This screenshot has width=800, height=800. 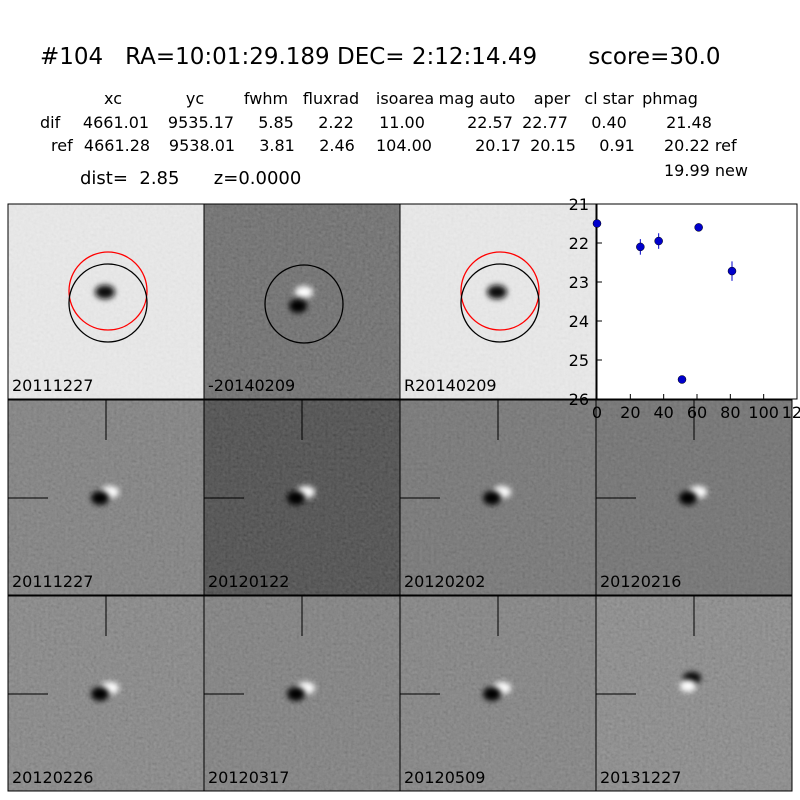 What do you see at coordinates (609, 98) in the screenshot?
I see `column-header: cl star` at bounding box center [609, 98].